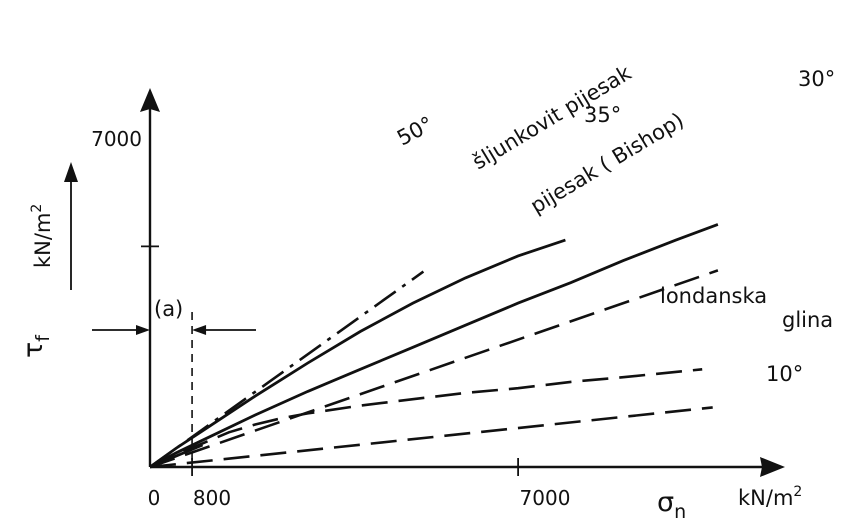  I want to click on label-londanska: londanska, so click(713, 296).